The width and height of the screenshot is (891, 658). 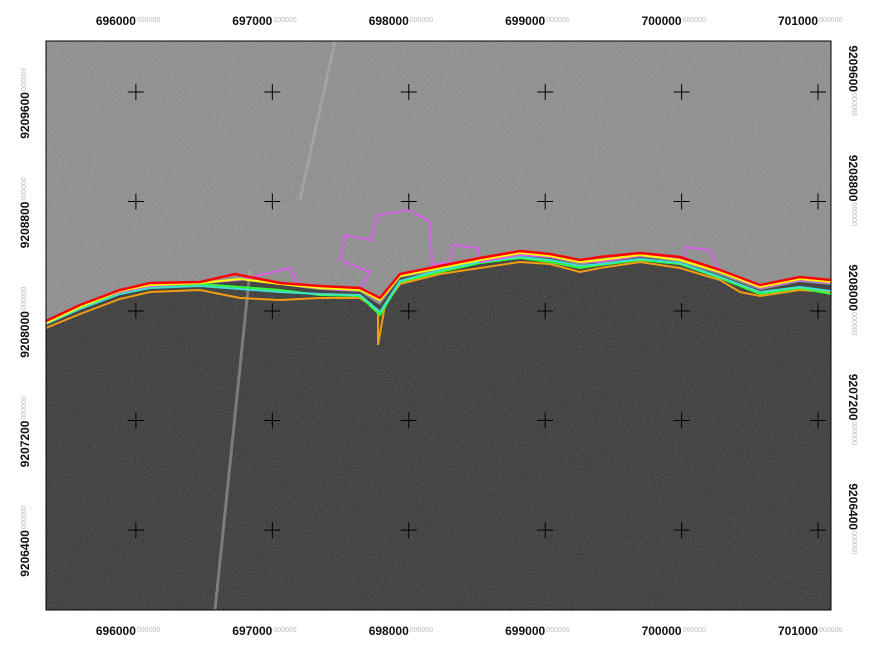 What do you see at coordinates (252, 21) in the screenshot?
I see `x-tick-label-top: 697000` at bounding box center [252, 21].